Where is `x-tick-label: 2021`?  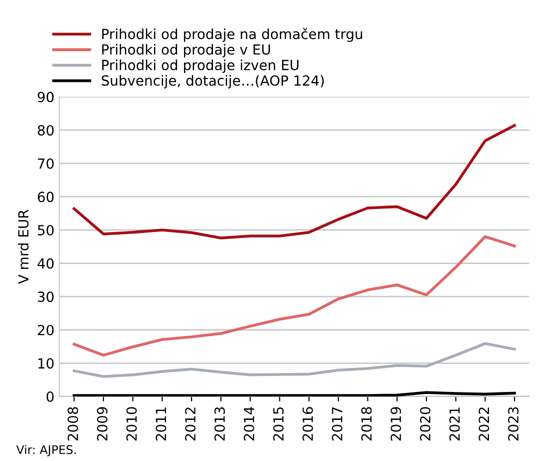
x-tick-label: 2021 is located at coordinates (454, 424).